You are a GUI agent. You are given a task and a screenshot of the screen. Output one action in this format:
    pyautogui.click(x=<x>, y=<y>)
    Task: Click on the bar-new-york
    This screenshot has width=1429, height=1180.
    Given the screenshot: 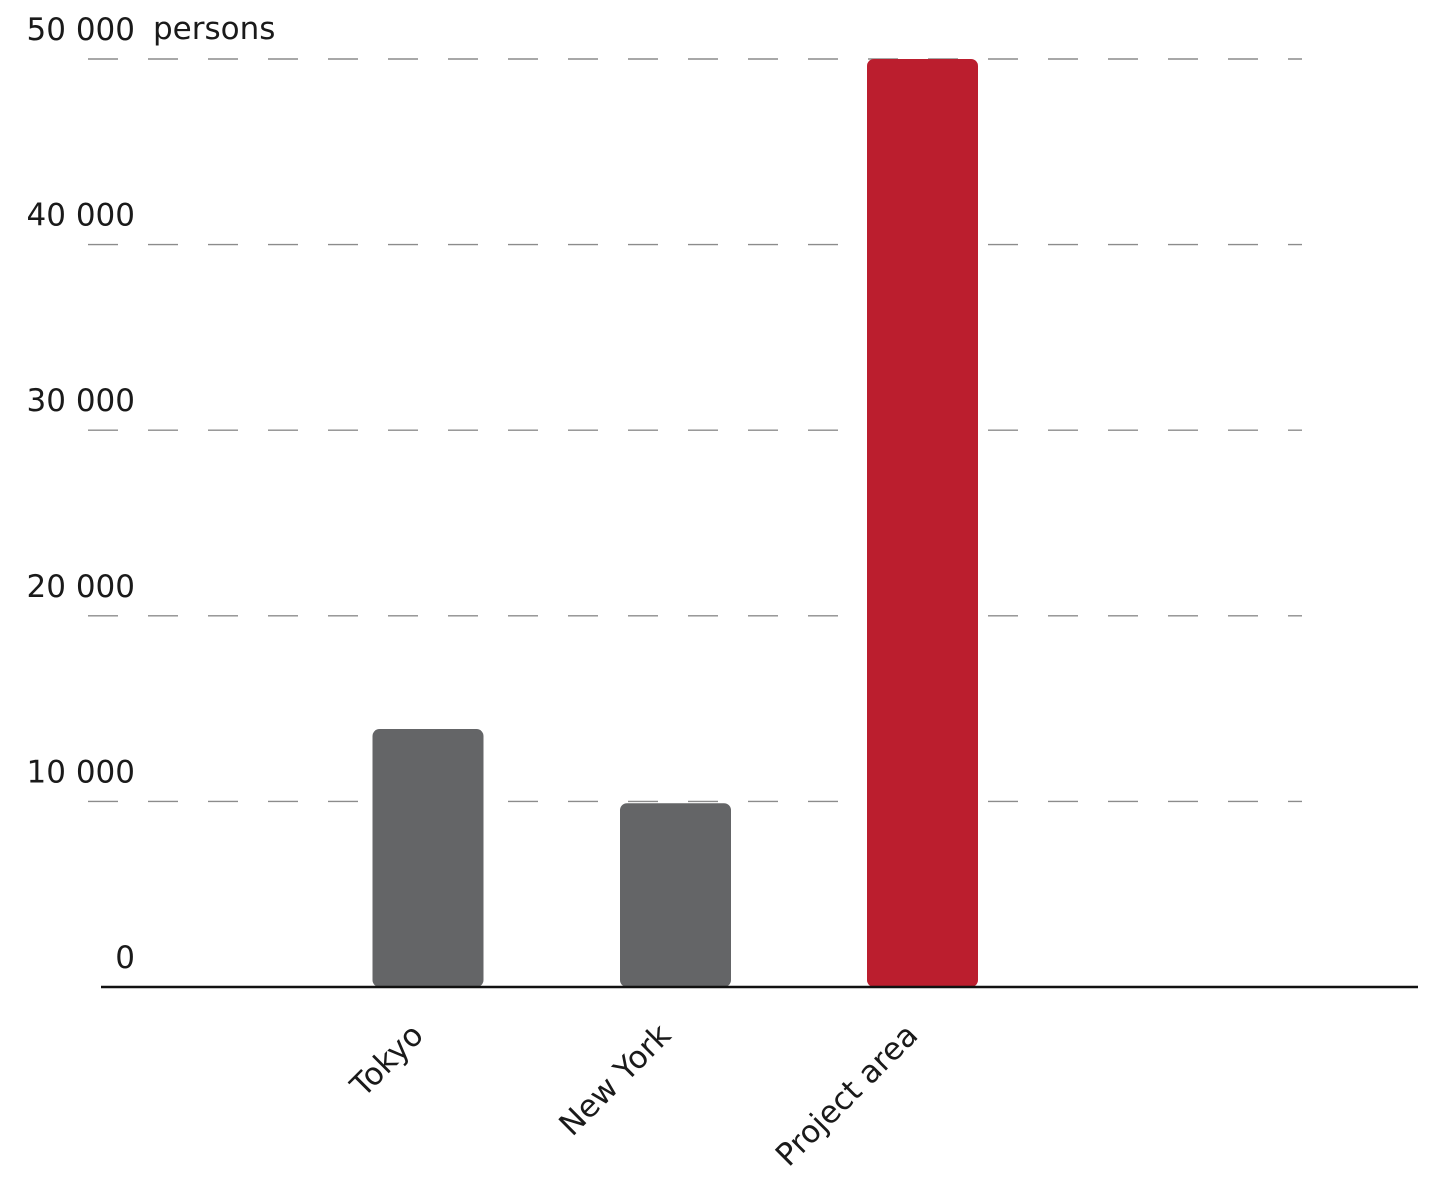 What is the action you would take?
    pyautogui.click(x=675, y=895)
    